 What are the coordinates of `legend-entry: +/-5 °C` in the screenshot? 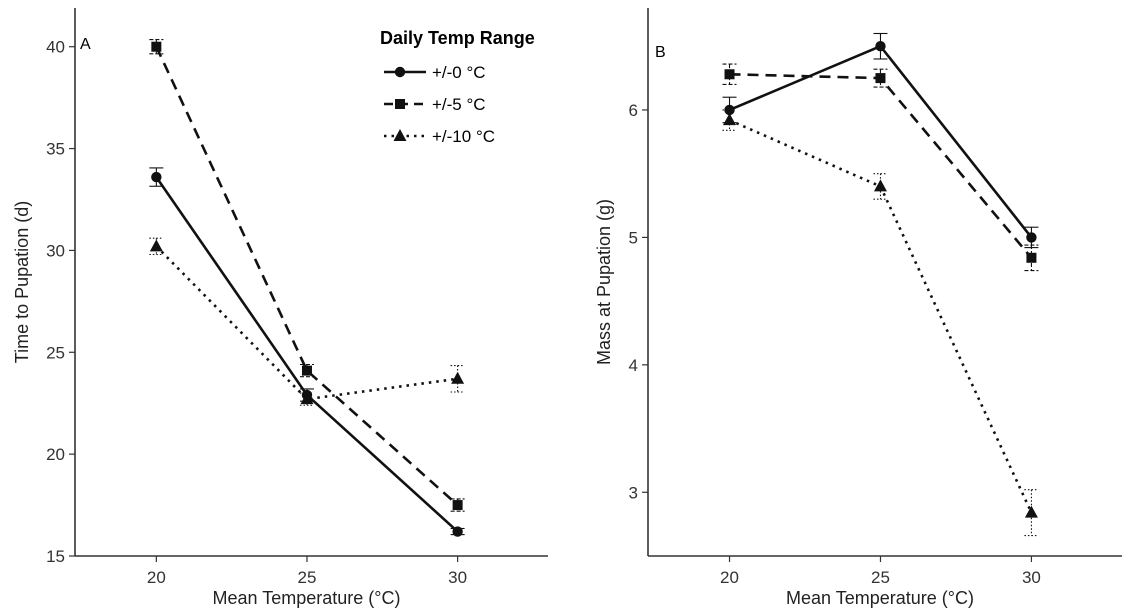 It's located at (435, 104).